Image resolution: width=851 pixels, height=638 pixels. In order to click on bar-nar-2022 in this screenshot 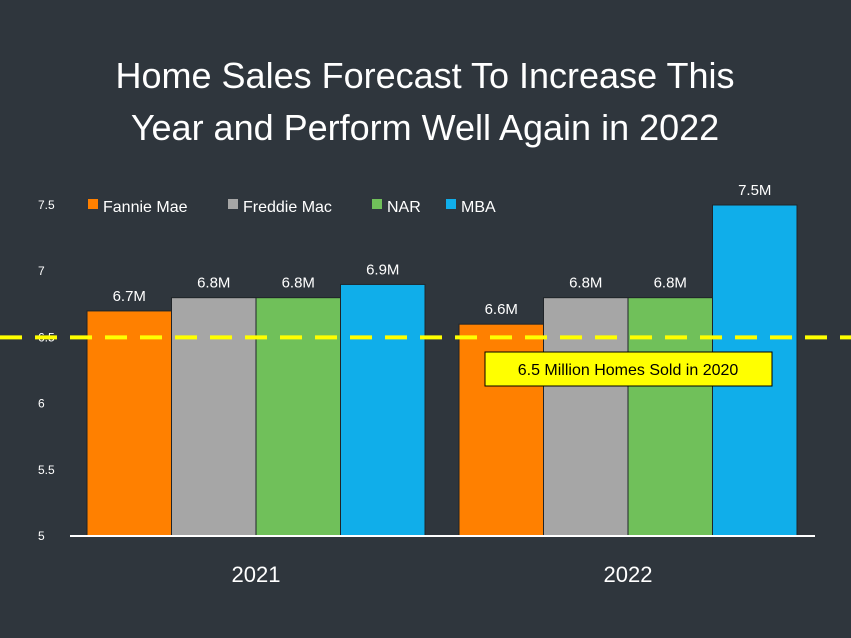, I will do `click(670, 417)`.